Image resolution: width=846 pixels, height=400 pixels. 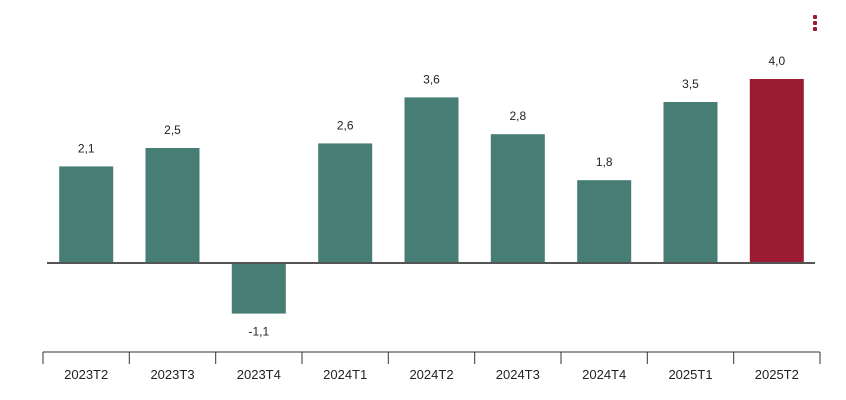 I want to click on category-label-2025T2: 2025T2, so click(x=777, y=374).